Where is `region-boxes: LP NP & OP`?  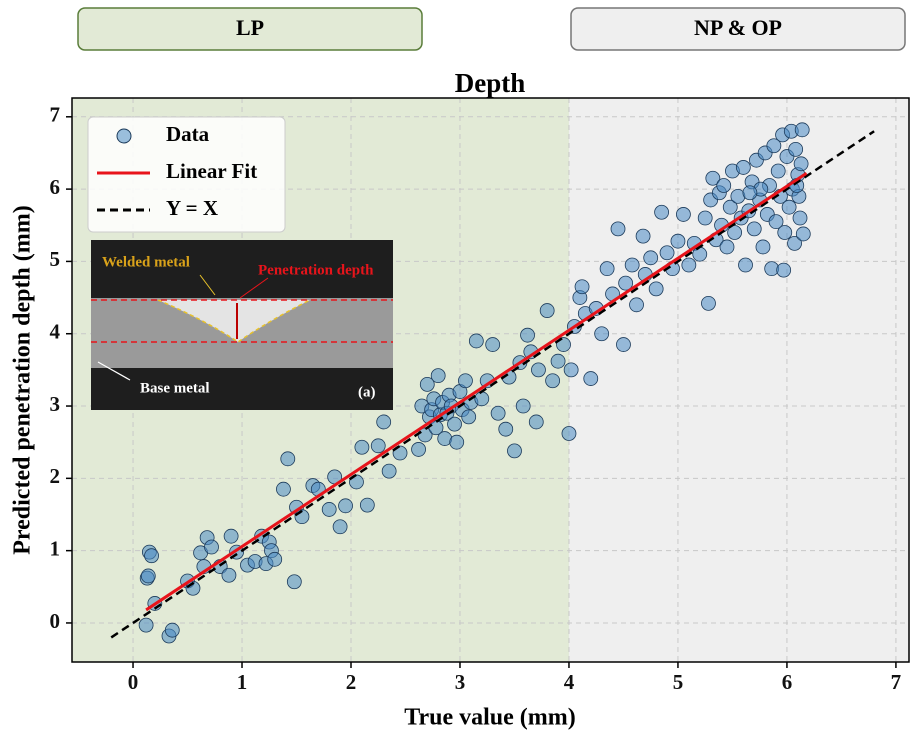 region-boxes: LP NP & OP is located at coordinates (491, 29).